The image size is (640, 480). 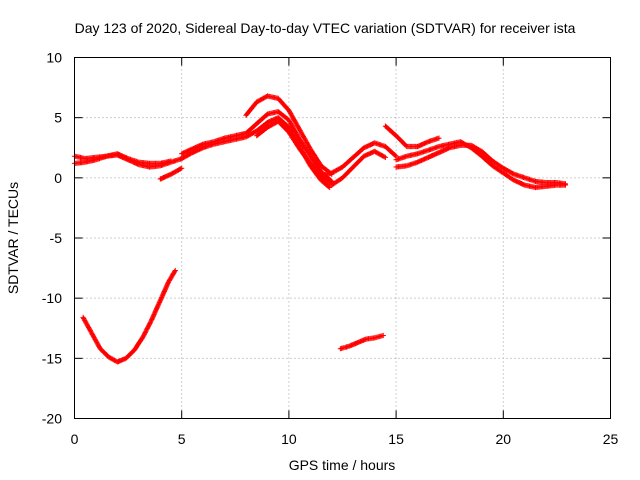 What do you see at coordinates (52, 419) in the screenshot?
I see `y-tick-label: -20` at bounding box center [52, 419].